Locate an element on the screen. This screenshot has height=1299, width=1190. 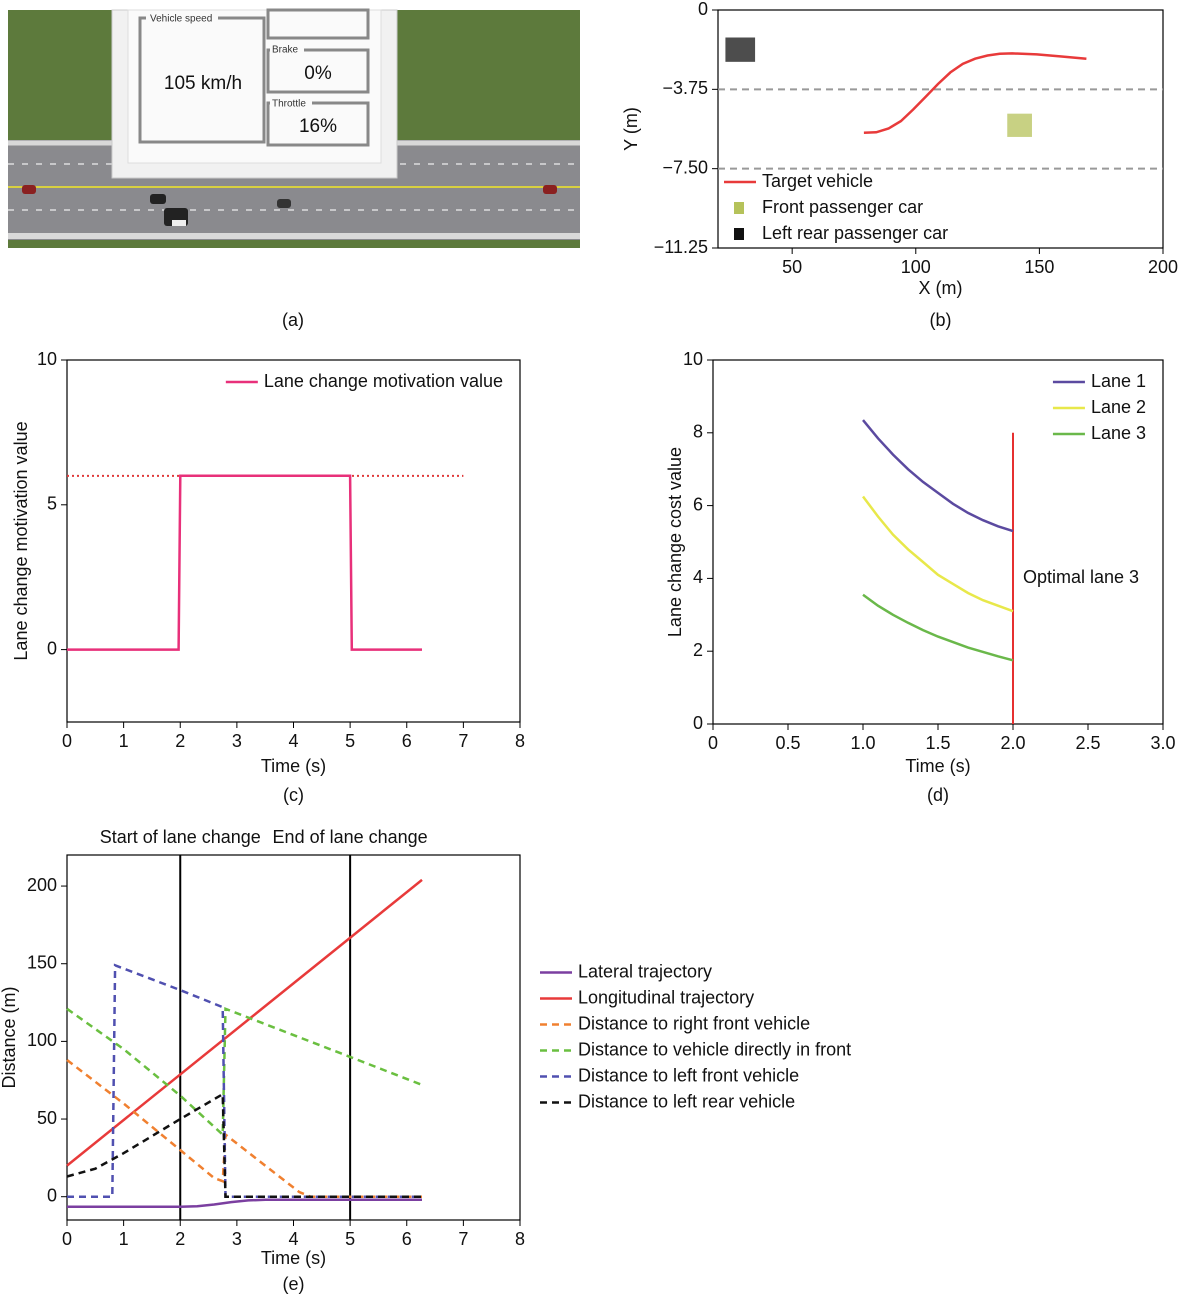
x-tick-label: 200 is located at coordinates (1163, 267).